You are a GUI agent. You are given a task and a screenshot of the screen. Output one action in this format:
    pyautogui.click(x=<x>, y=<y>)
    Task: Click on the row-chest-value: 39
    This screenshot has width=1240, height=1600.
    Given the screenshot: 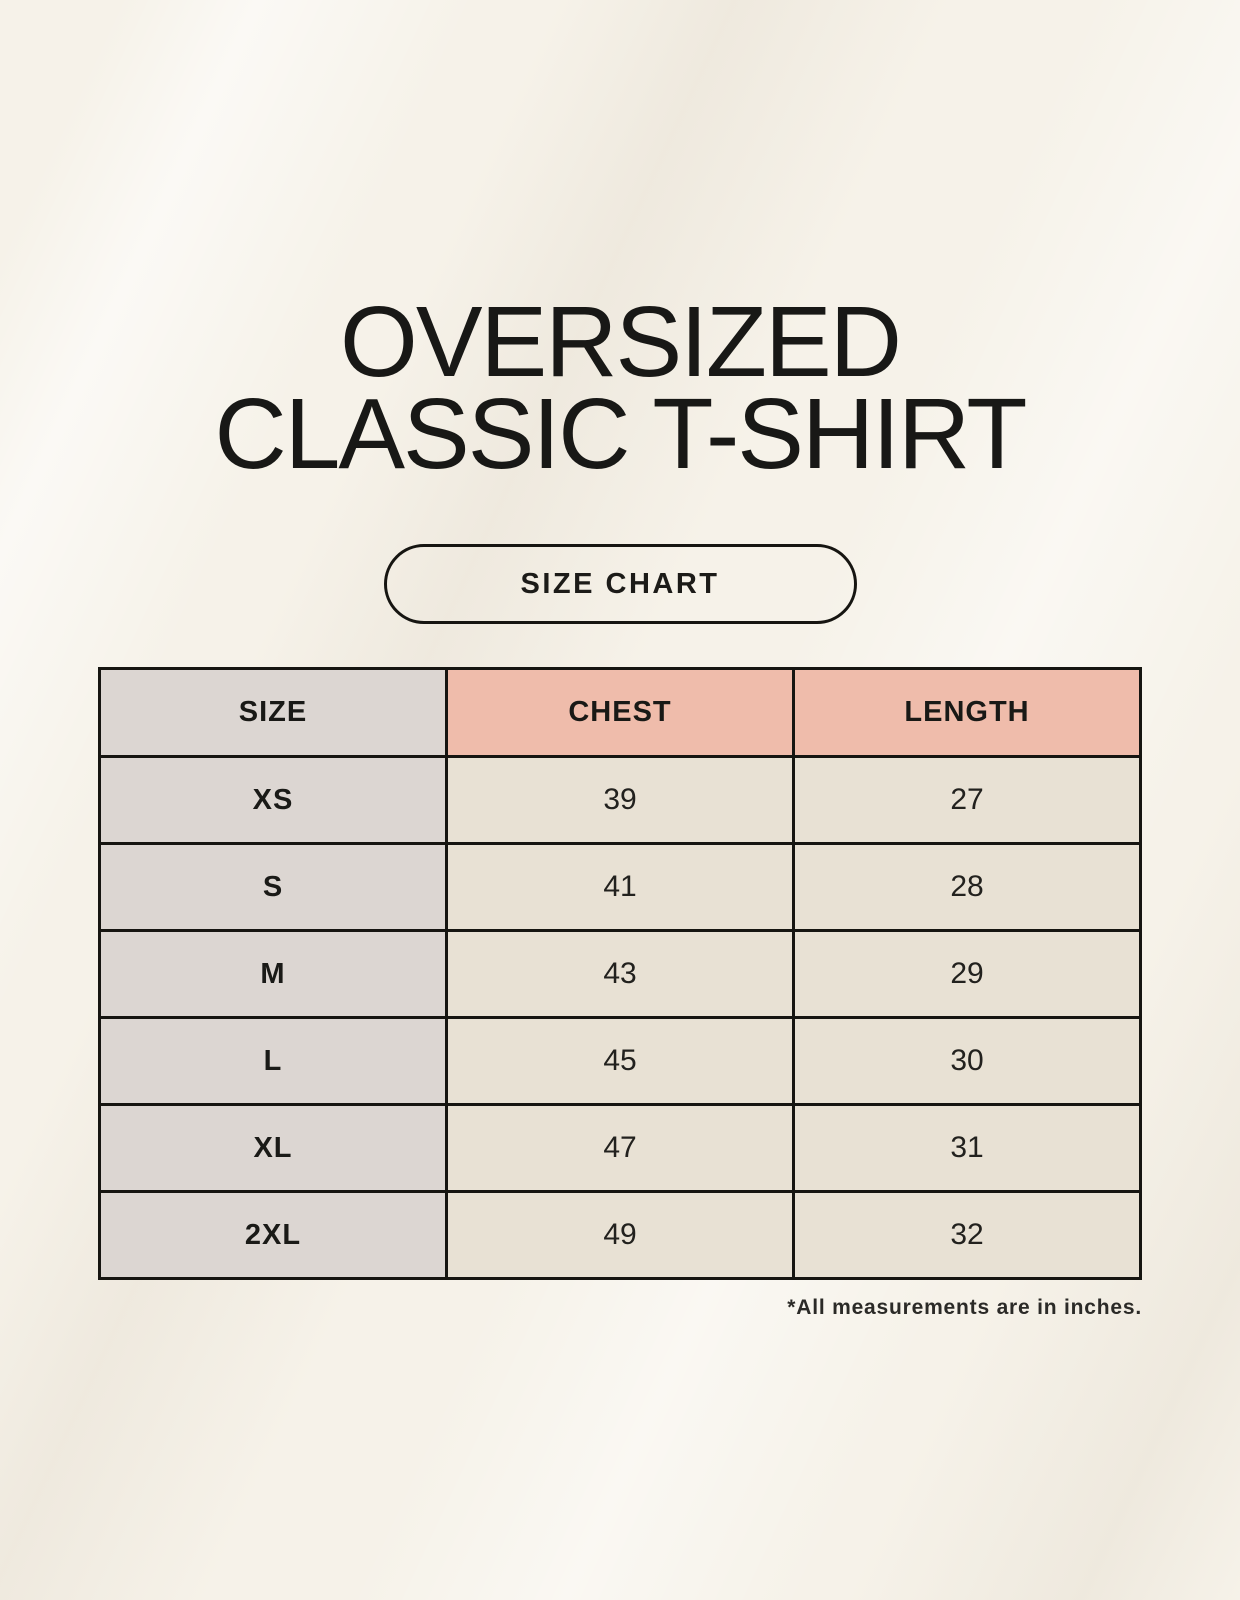 What is the action you would take?
    pyautogui.click(x=620, y=800)
    